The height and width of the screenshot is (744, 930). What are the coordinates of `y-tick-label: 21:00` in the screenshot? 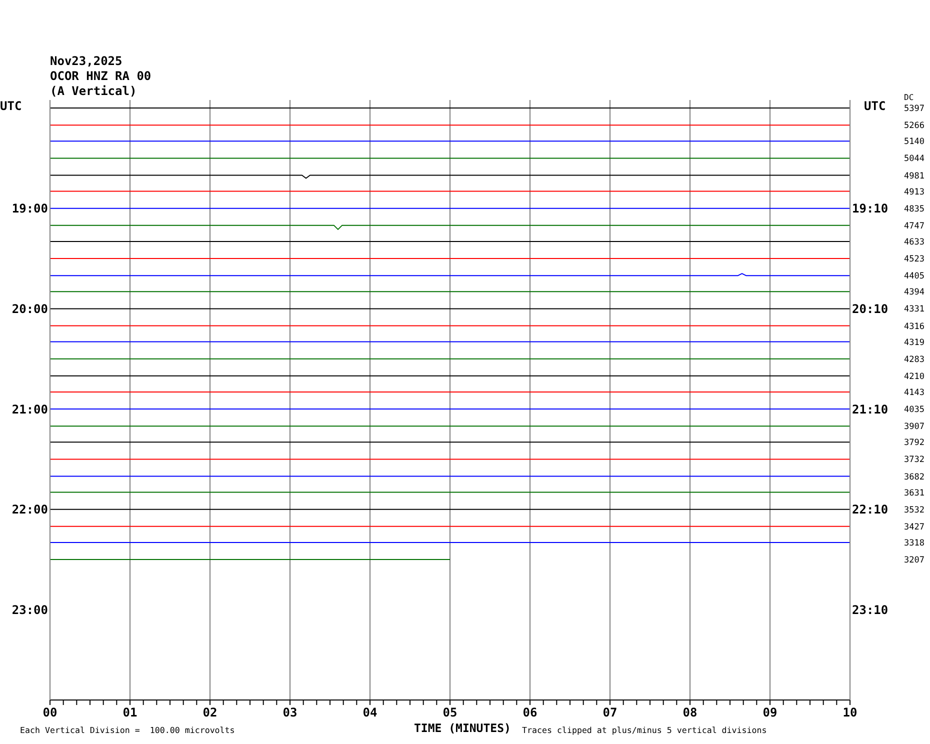 It's located at (30, 409).